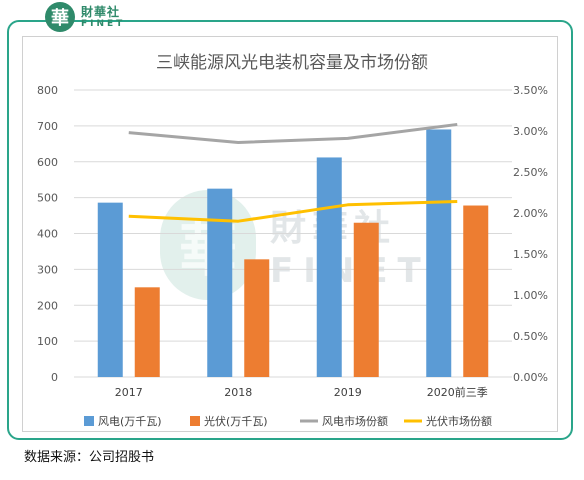  Describe the element at coordinates (101, 11) in the screenshot. I see `brand-name-cn: 財華社` at that location.